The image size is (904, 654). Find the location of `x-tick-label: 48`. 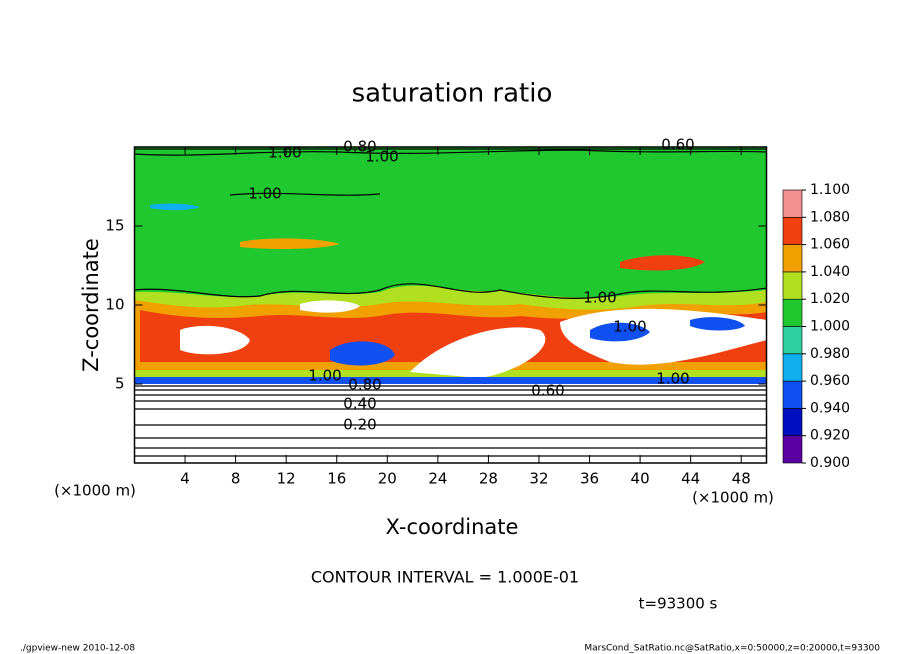

x-tick-label: 48 is located at coordinates (741, 479).